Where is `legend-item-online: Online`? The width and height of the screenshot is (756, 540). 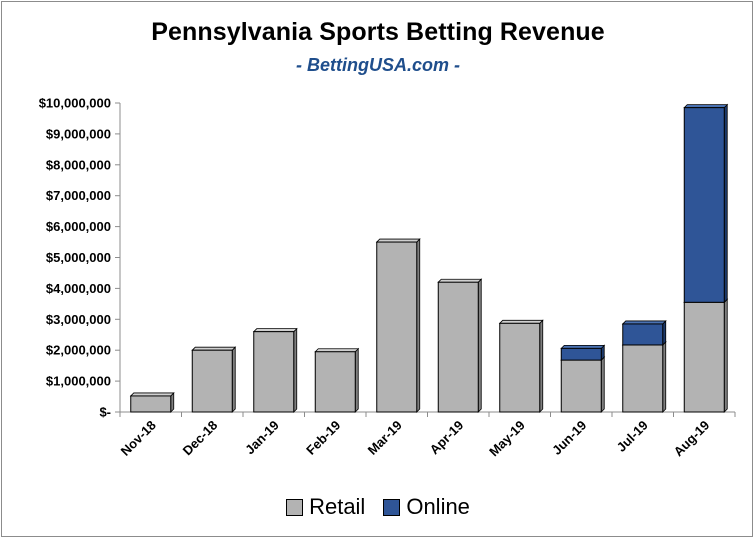
legend-item-online: Online is located at coordinates (426, 507).